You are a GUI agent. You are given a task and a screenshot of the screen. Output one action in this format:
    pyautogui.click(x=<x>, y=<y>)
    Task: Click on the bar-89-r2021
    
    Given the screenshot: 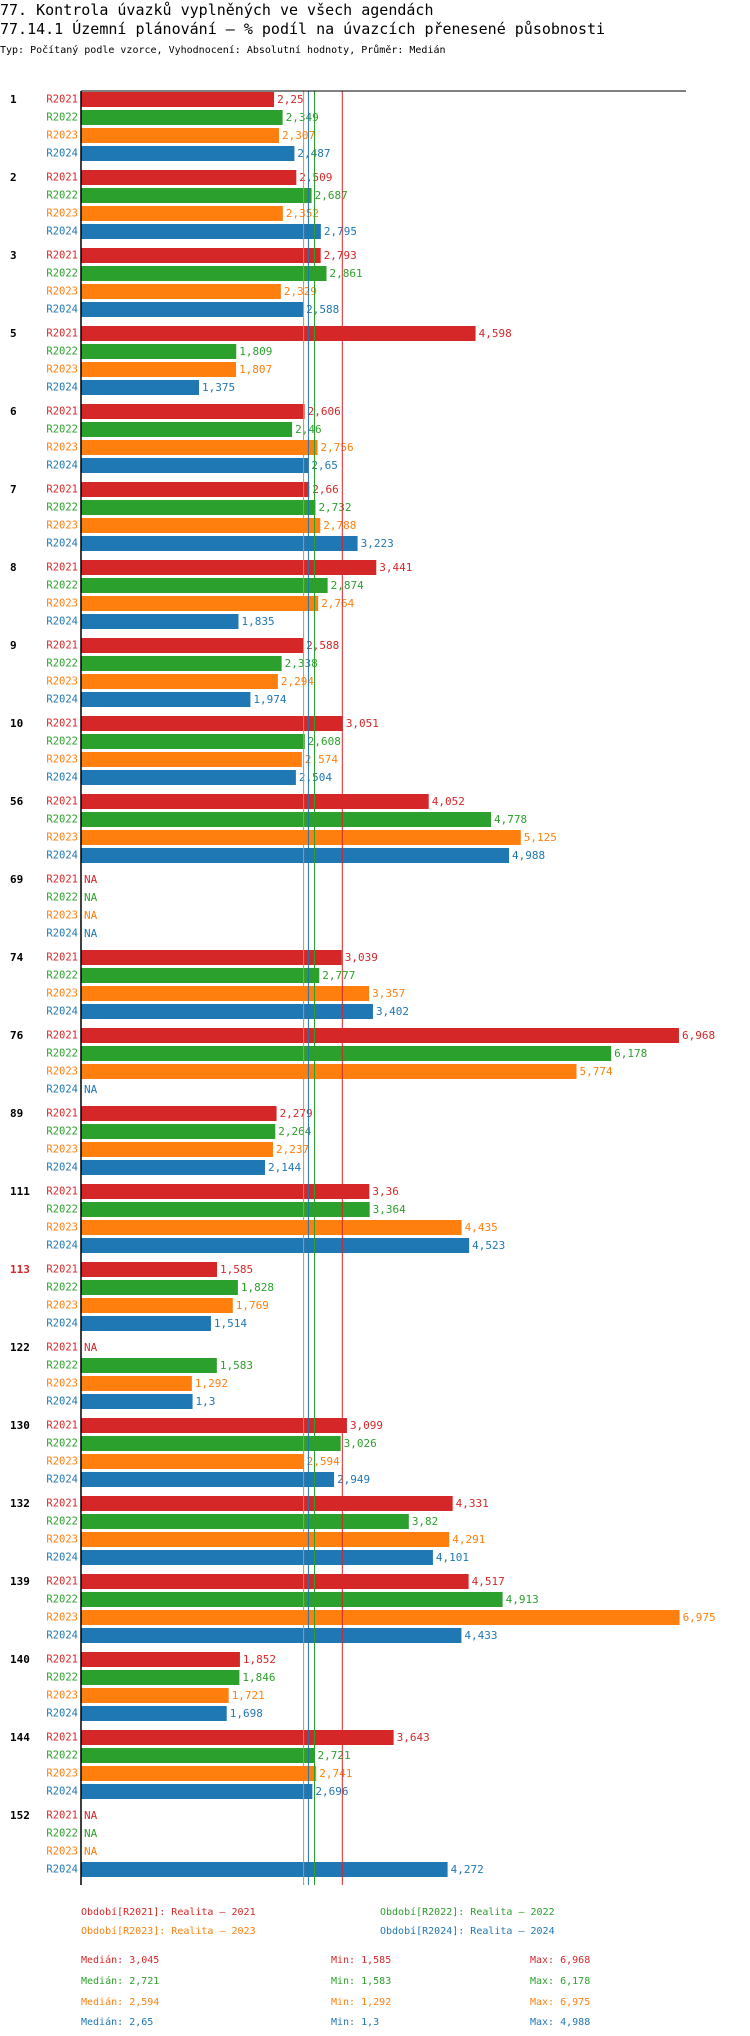 What is the action you would take?
    pyautogui.click(x=179, y=1113)
    